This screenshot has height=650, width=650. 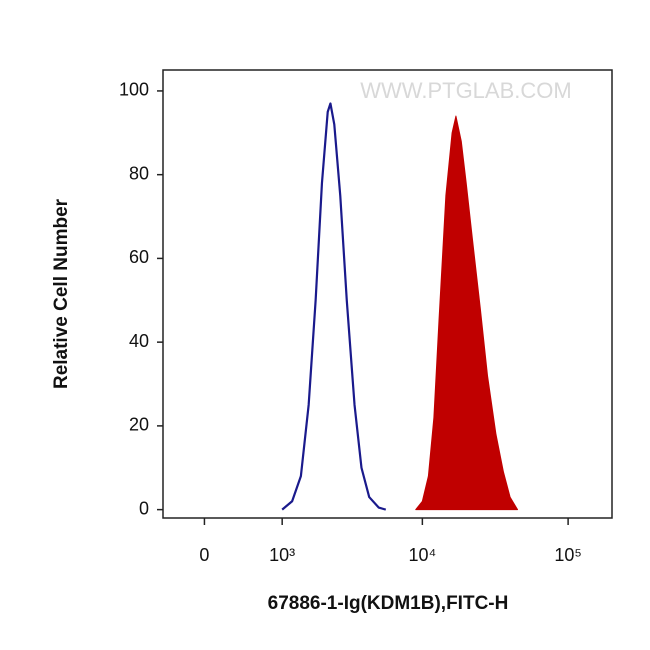 I want to click on x-tick-label: 10⁴, so click(x=422, y=555).